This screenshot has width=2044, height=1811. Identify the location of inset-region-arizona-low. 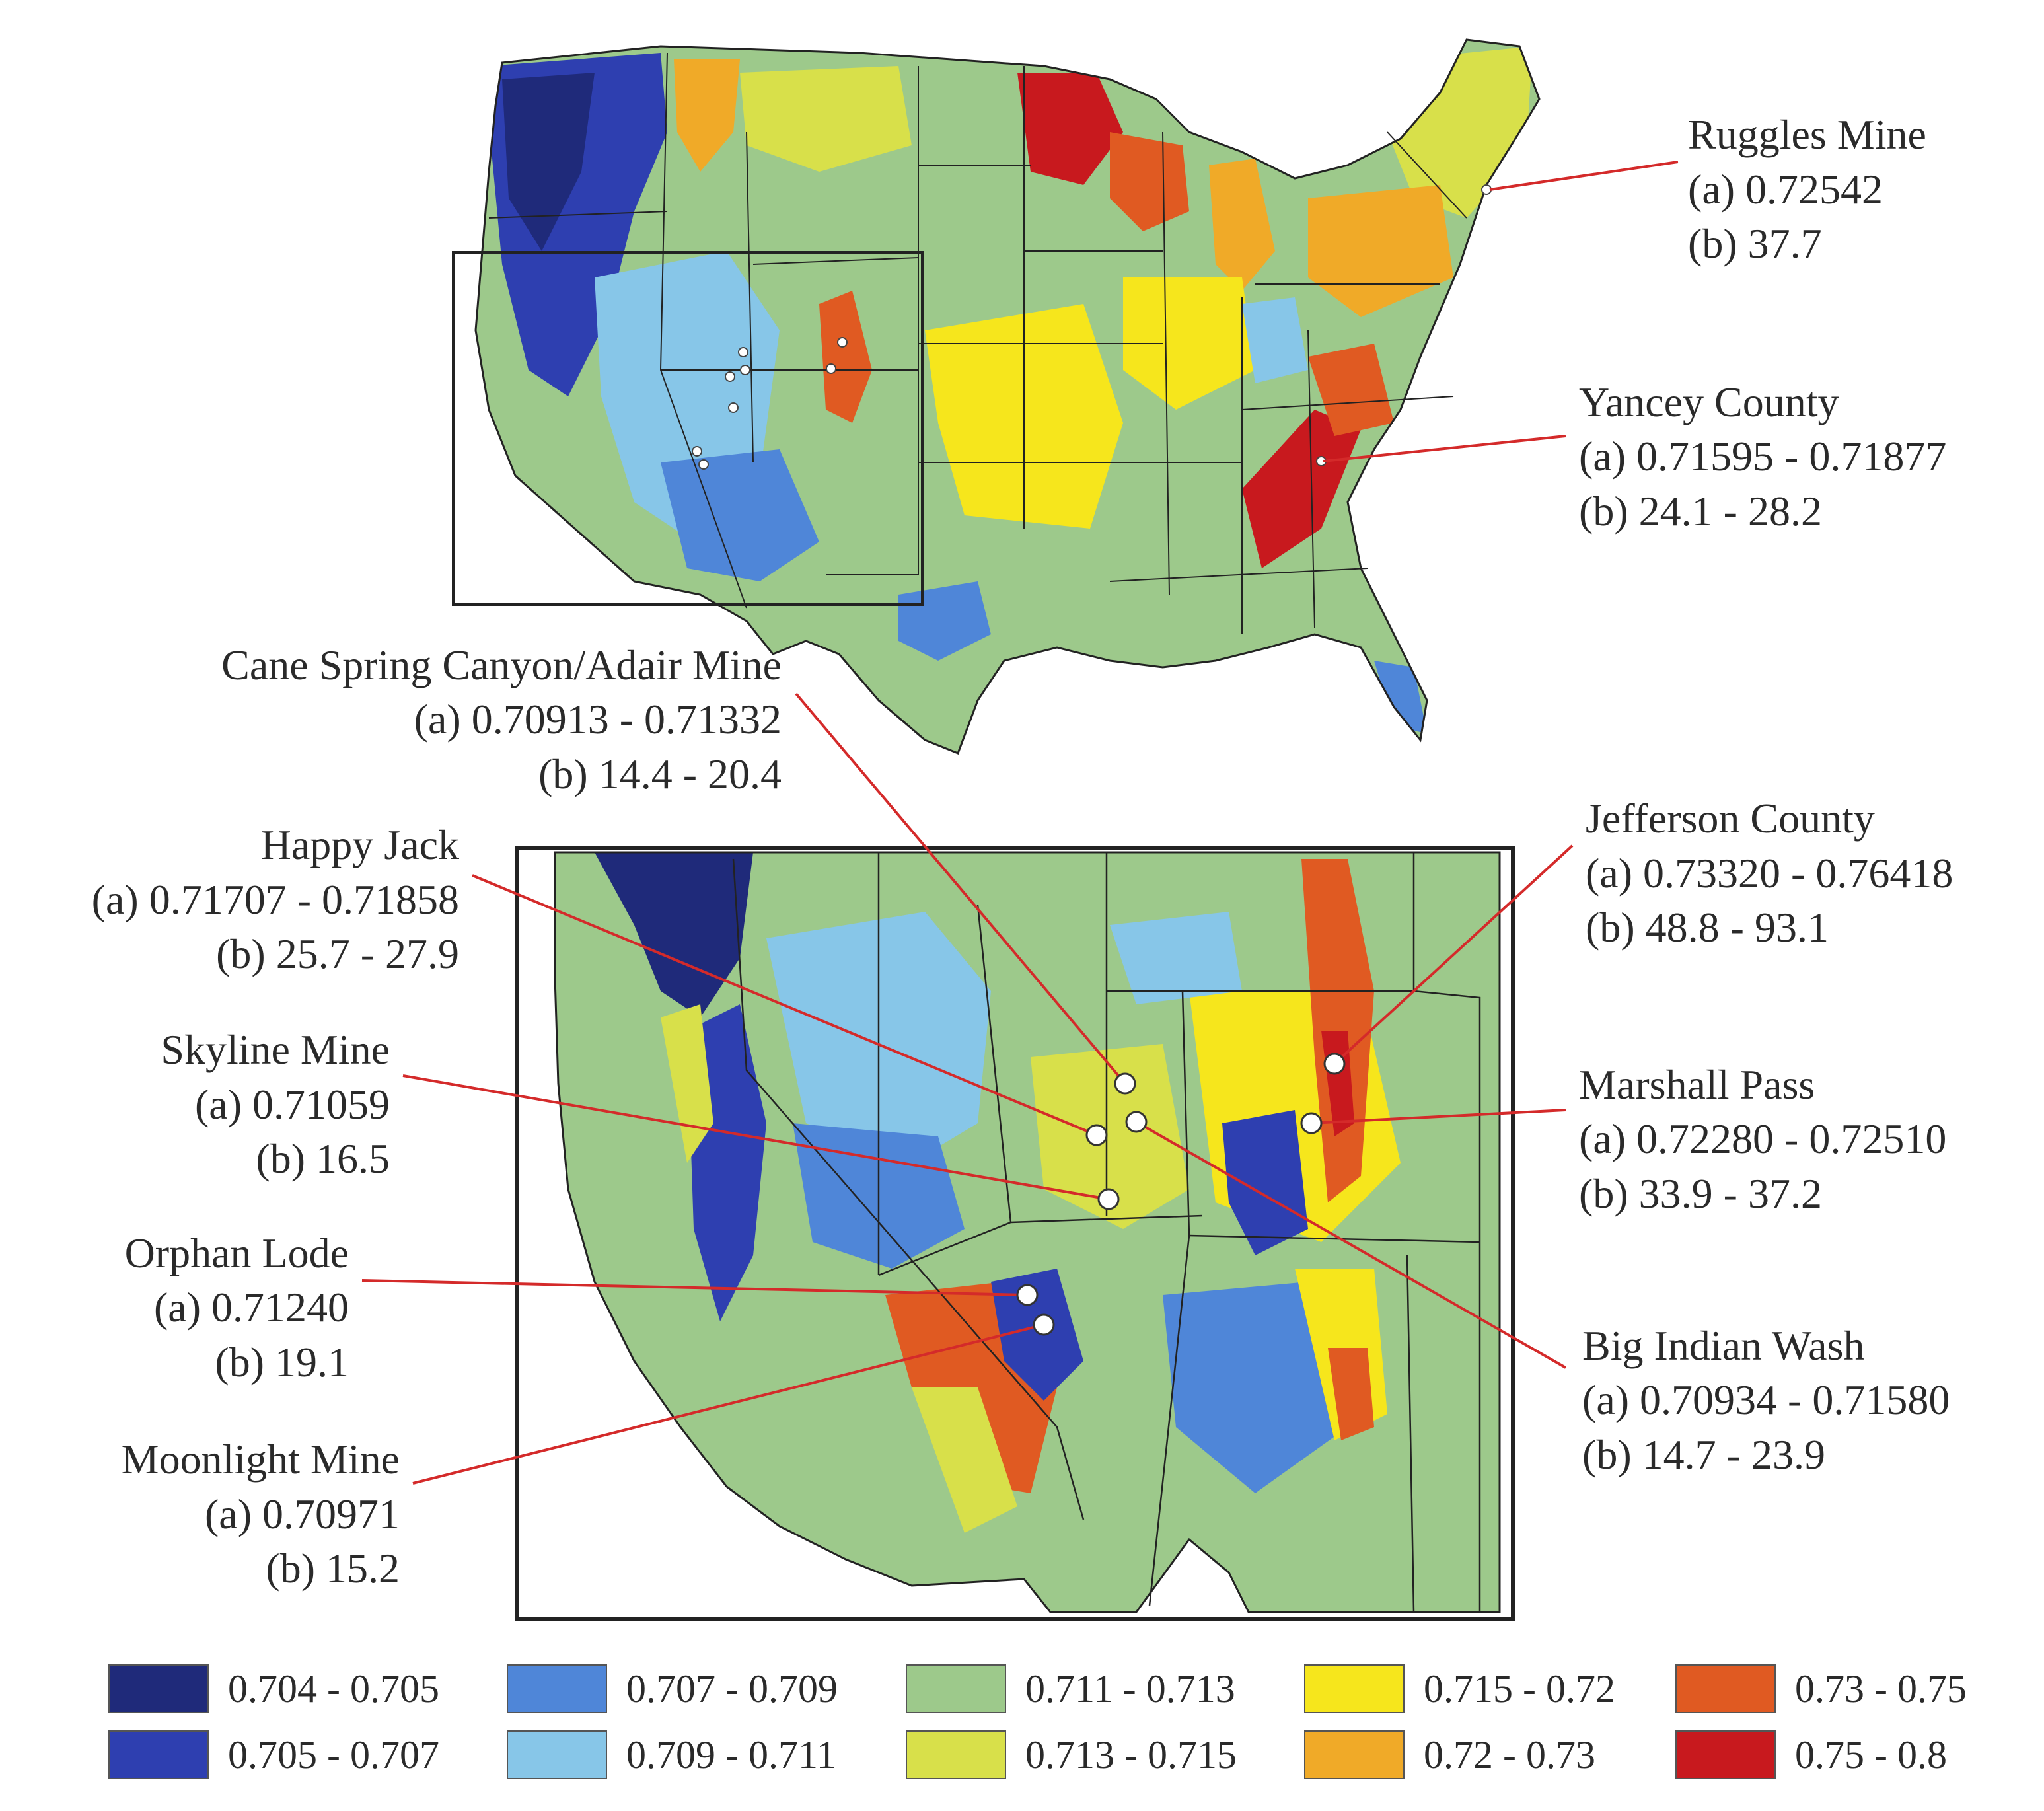
(1037, 1335).